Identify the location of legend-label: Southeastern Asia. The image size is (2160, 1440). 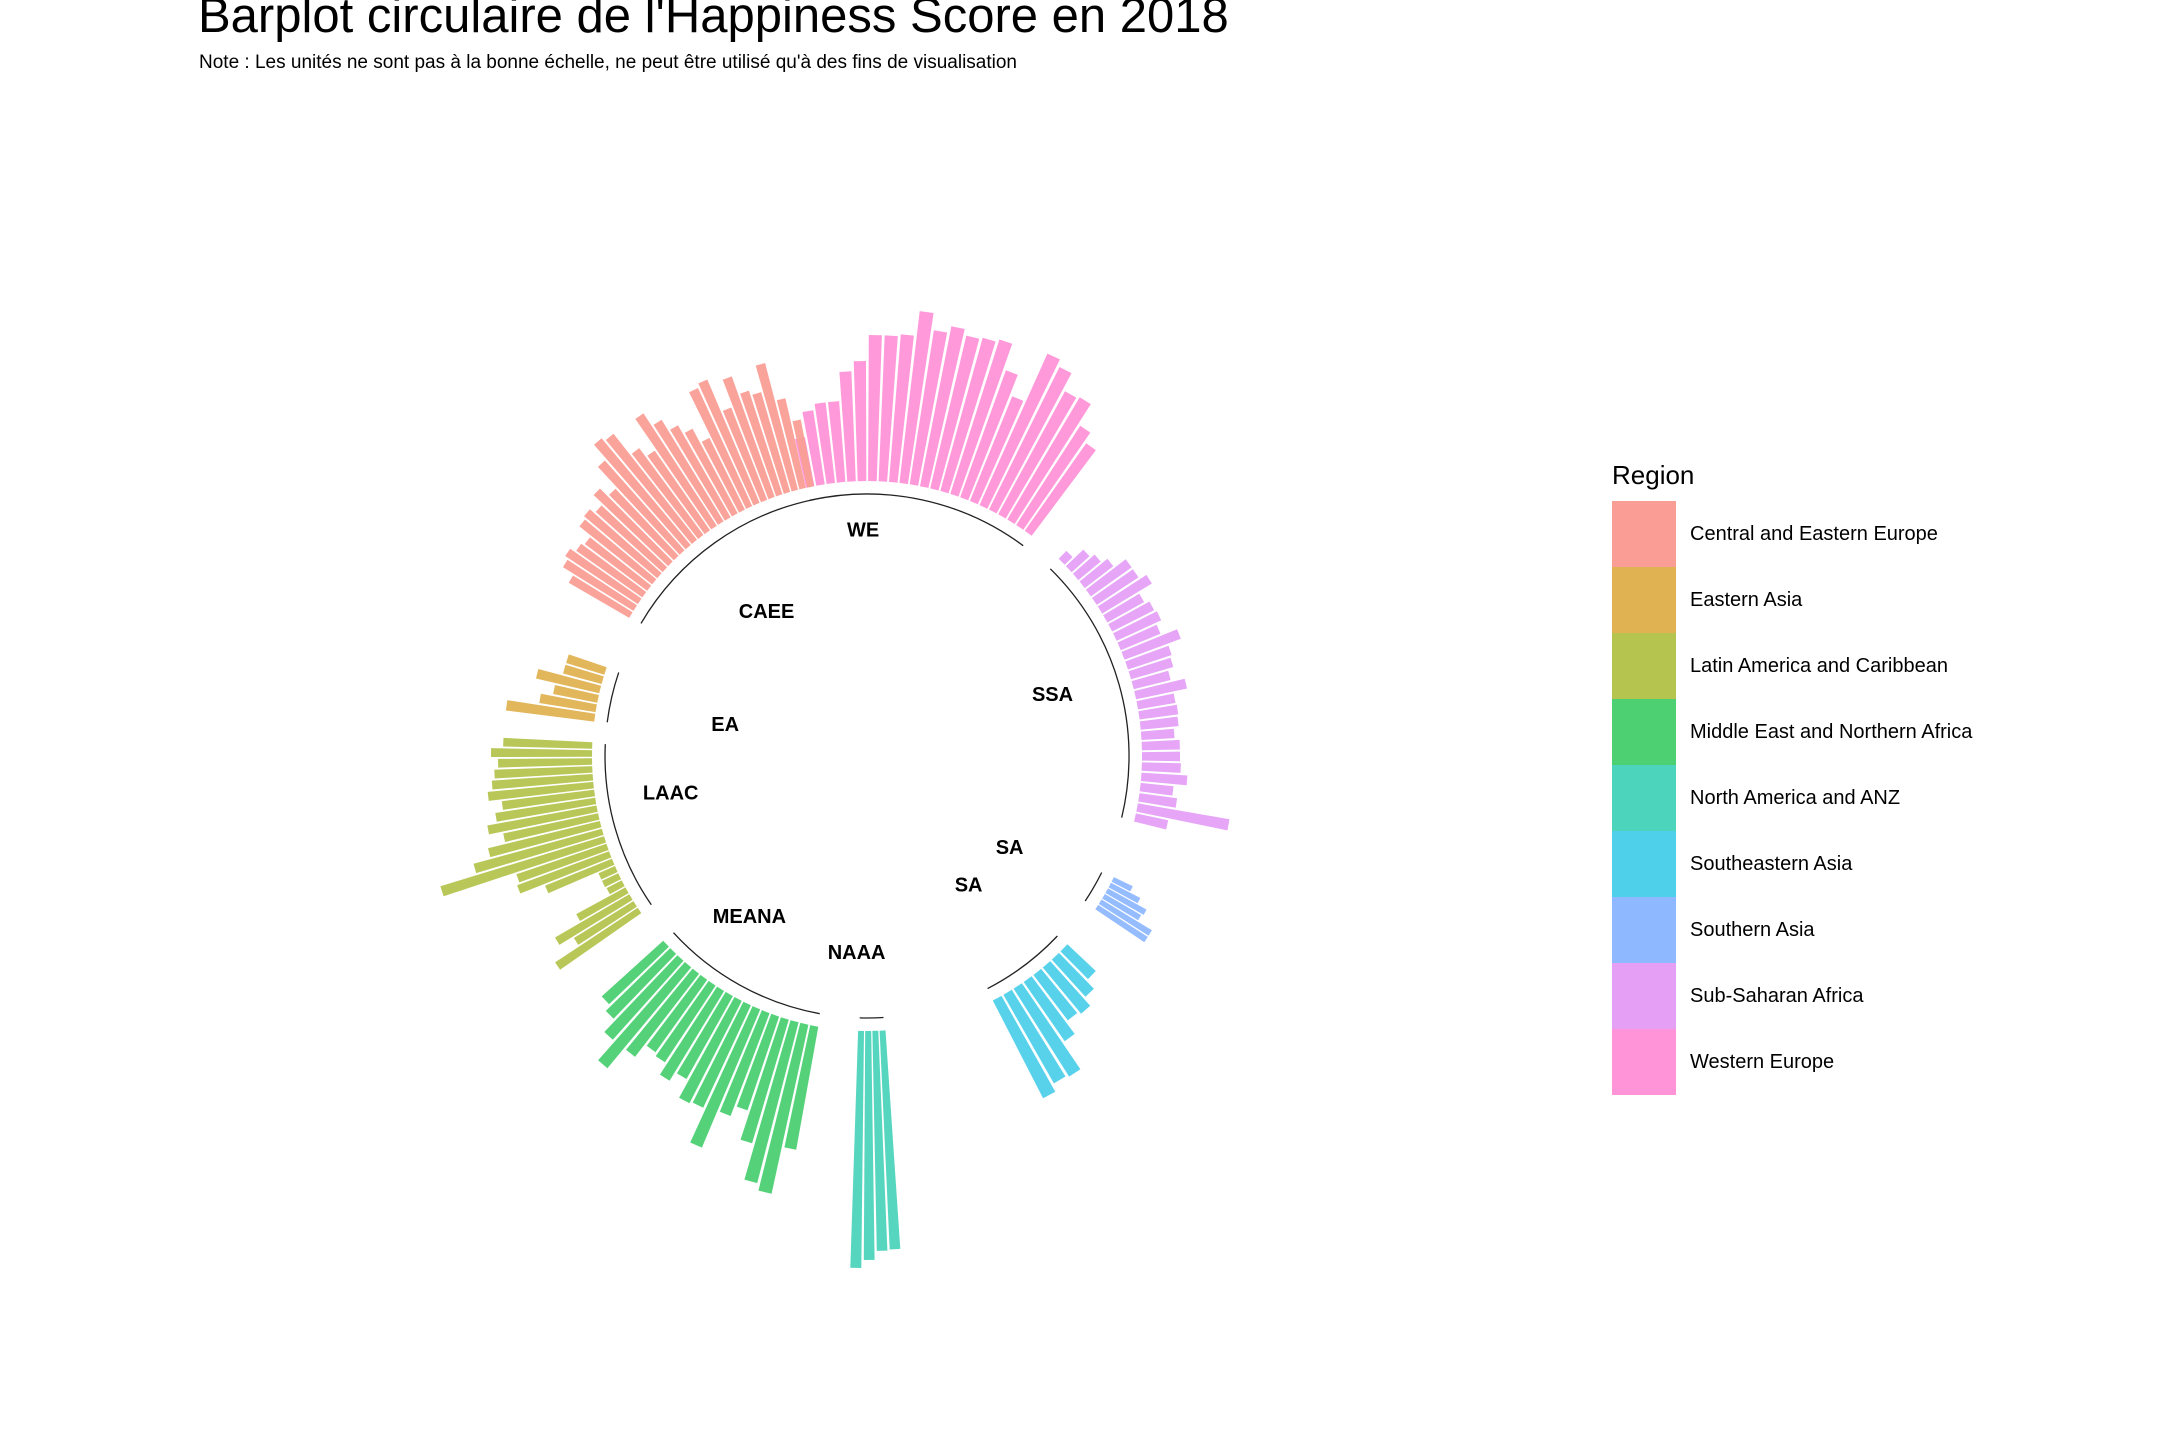
(1771, 863).